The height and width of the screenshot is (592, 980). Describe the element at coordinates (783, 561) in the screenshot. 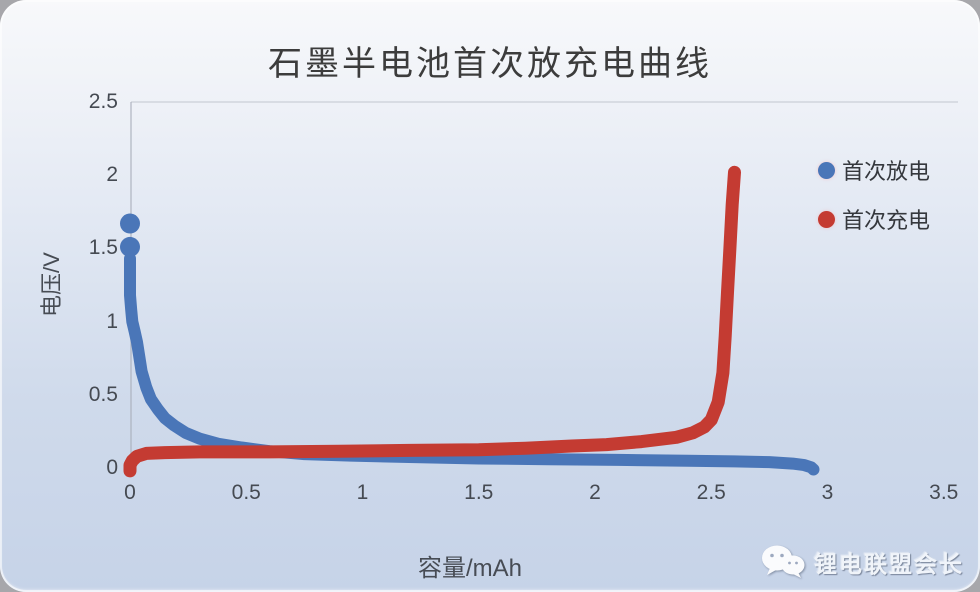

I see `wechat-icon` at that location.